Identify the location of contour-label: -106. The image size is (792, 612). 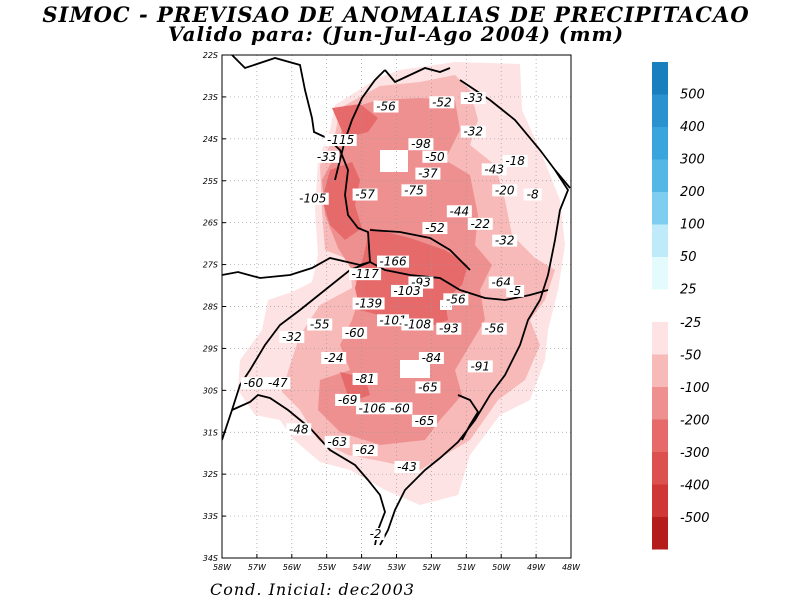
(372, 408).